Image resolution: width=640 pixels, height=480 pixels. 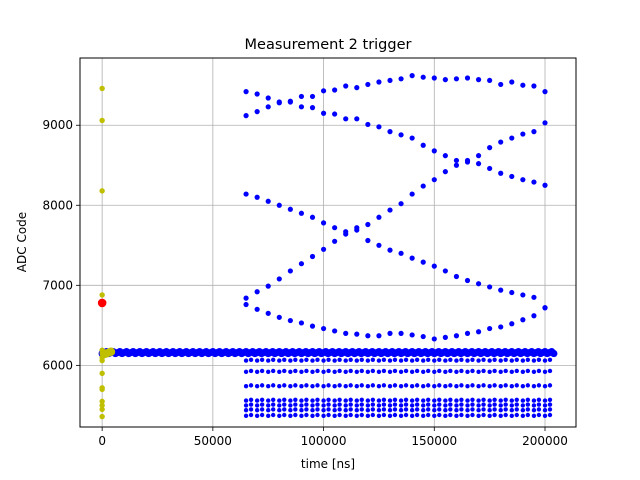 What do you see at coordinates (545, 441) in the screenshot?
I see `x-tick-label: 200000` at bounding box center [545, 441].